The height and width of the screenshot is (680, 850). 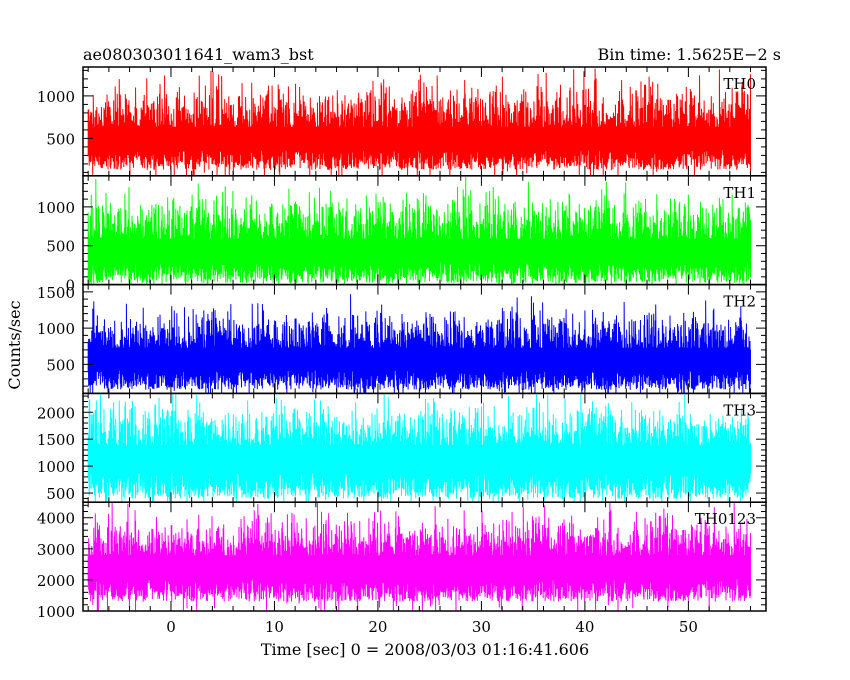 What do you see at coordinates (14, 344) in the screenshot?
I see `y-axis-label: Counts/sec` at bounding box center [14, 344].